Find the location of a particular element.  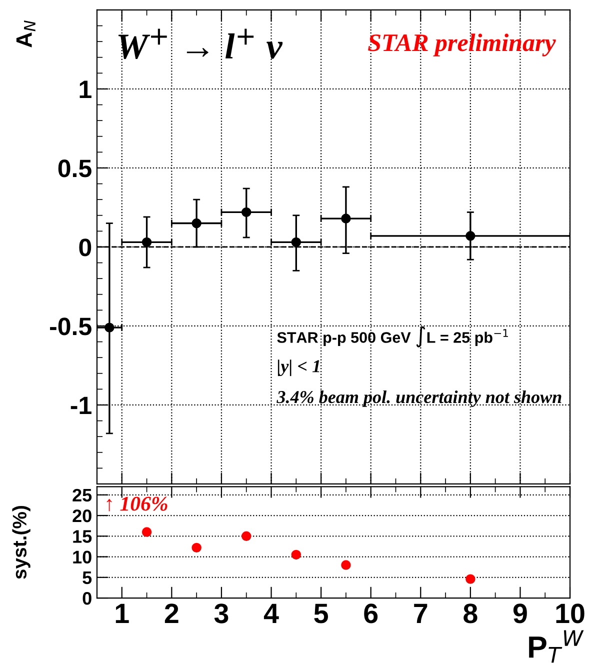

x-axis-title: P$_{T}$$^{W}$ is located at coordinates (556, 646).